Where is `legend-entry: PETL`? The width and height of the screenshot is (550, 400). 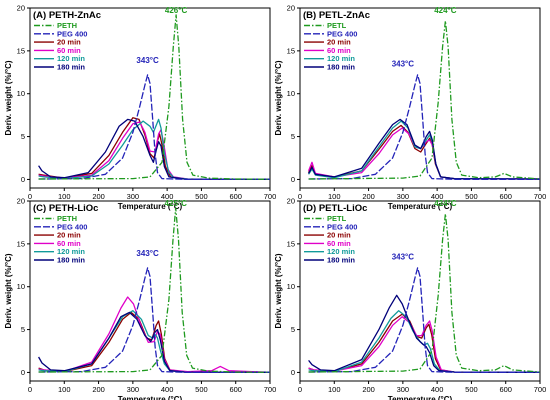
legend-entry: PETL is located at coordinates (337, 218).